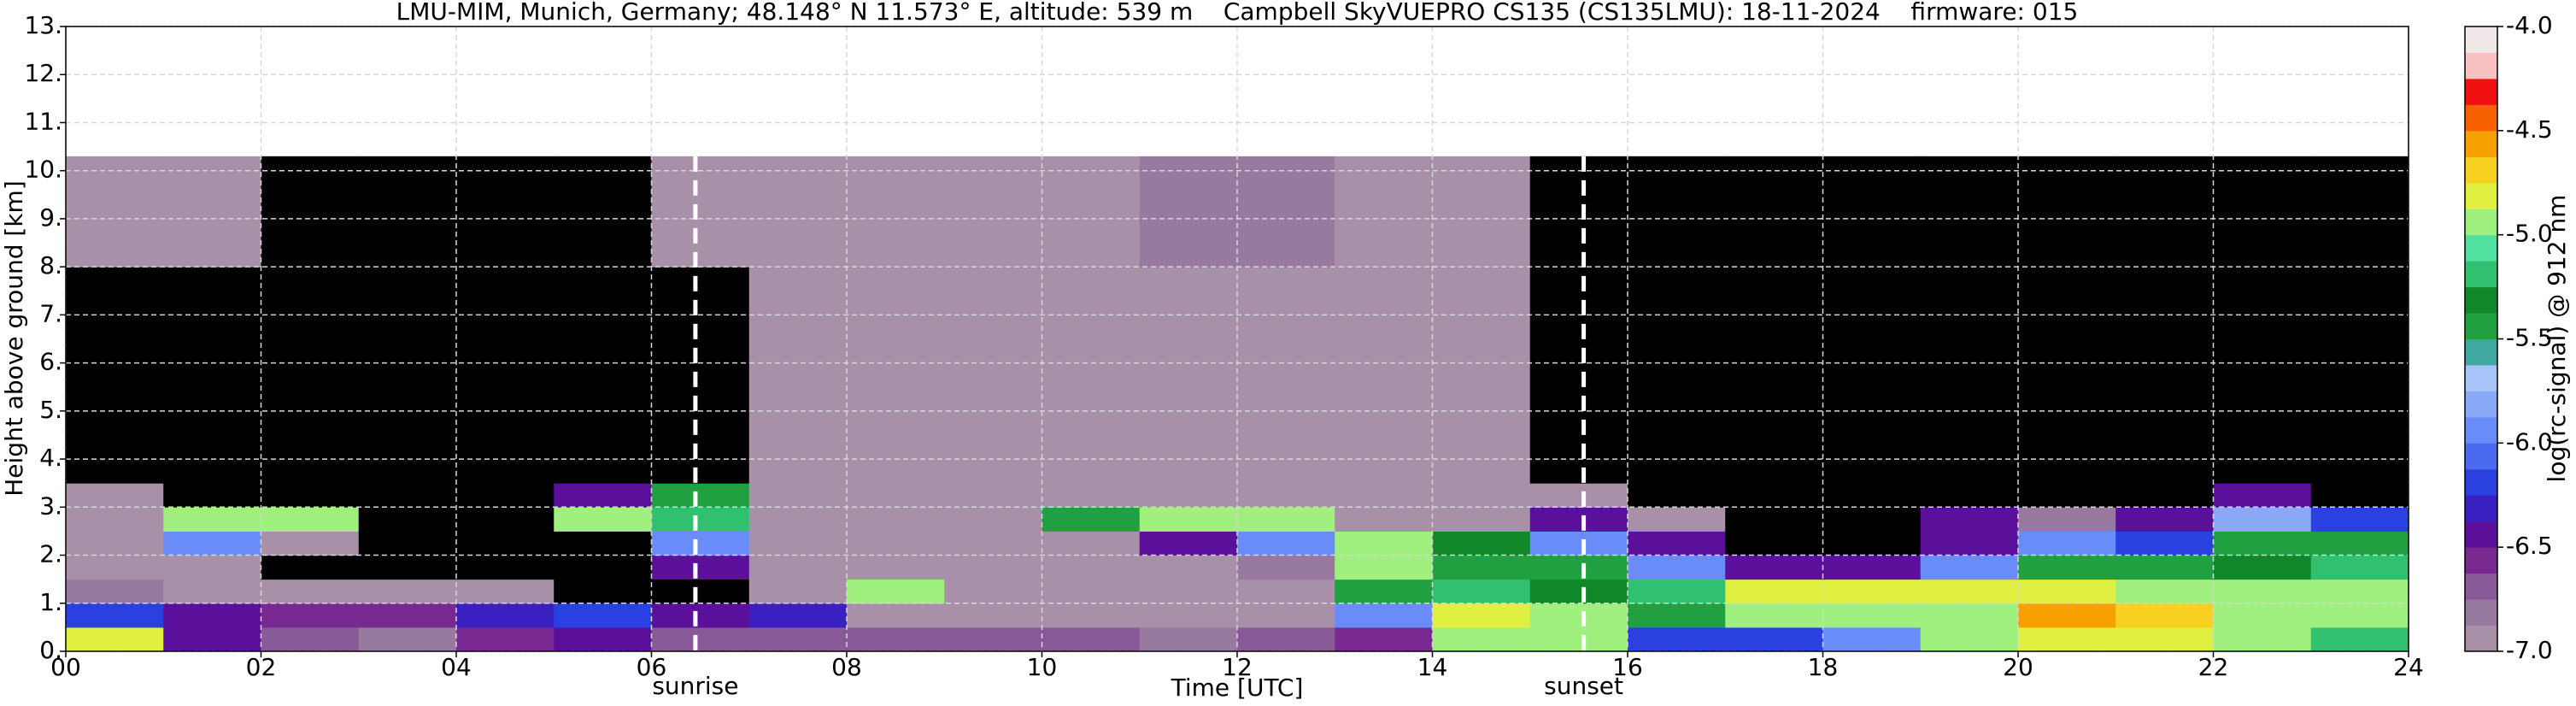 This screenshot has height=706, width=2576. Describe the element at coordinates (2529, 650) in the screenshot. I see `colorbar-tick-label: -7.0` at that location.